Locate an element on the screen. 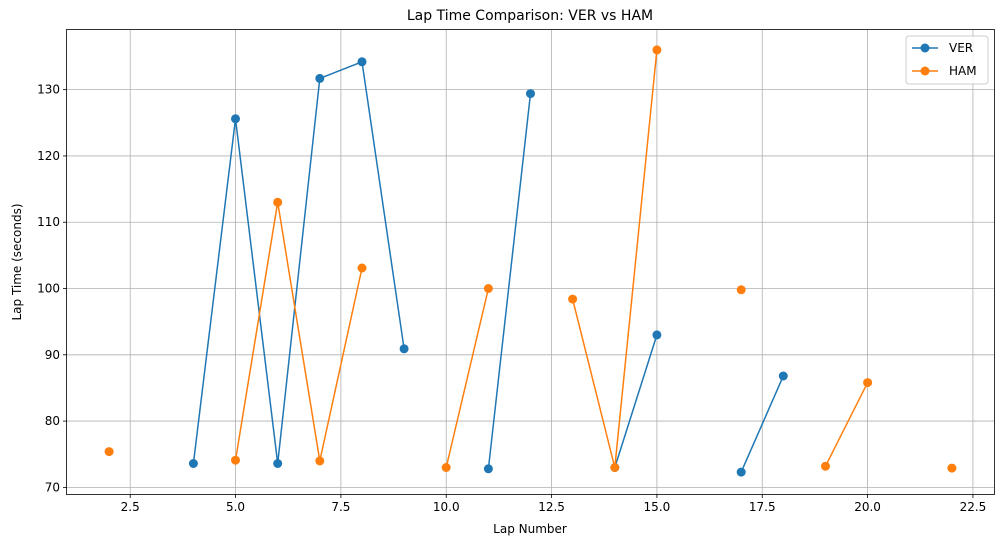 The width and height of the screenshot is (1005, 545). y-axis-label: Lap Time (seconds) is located at coordinates (17, 261).